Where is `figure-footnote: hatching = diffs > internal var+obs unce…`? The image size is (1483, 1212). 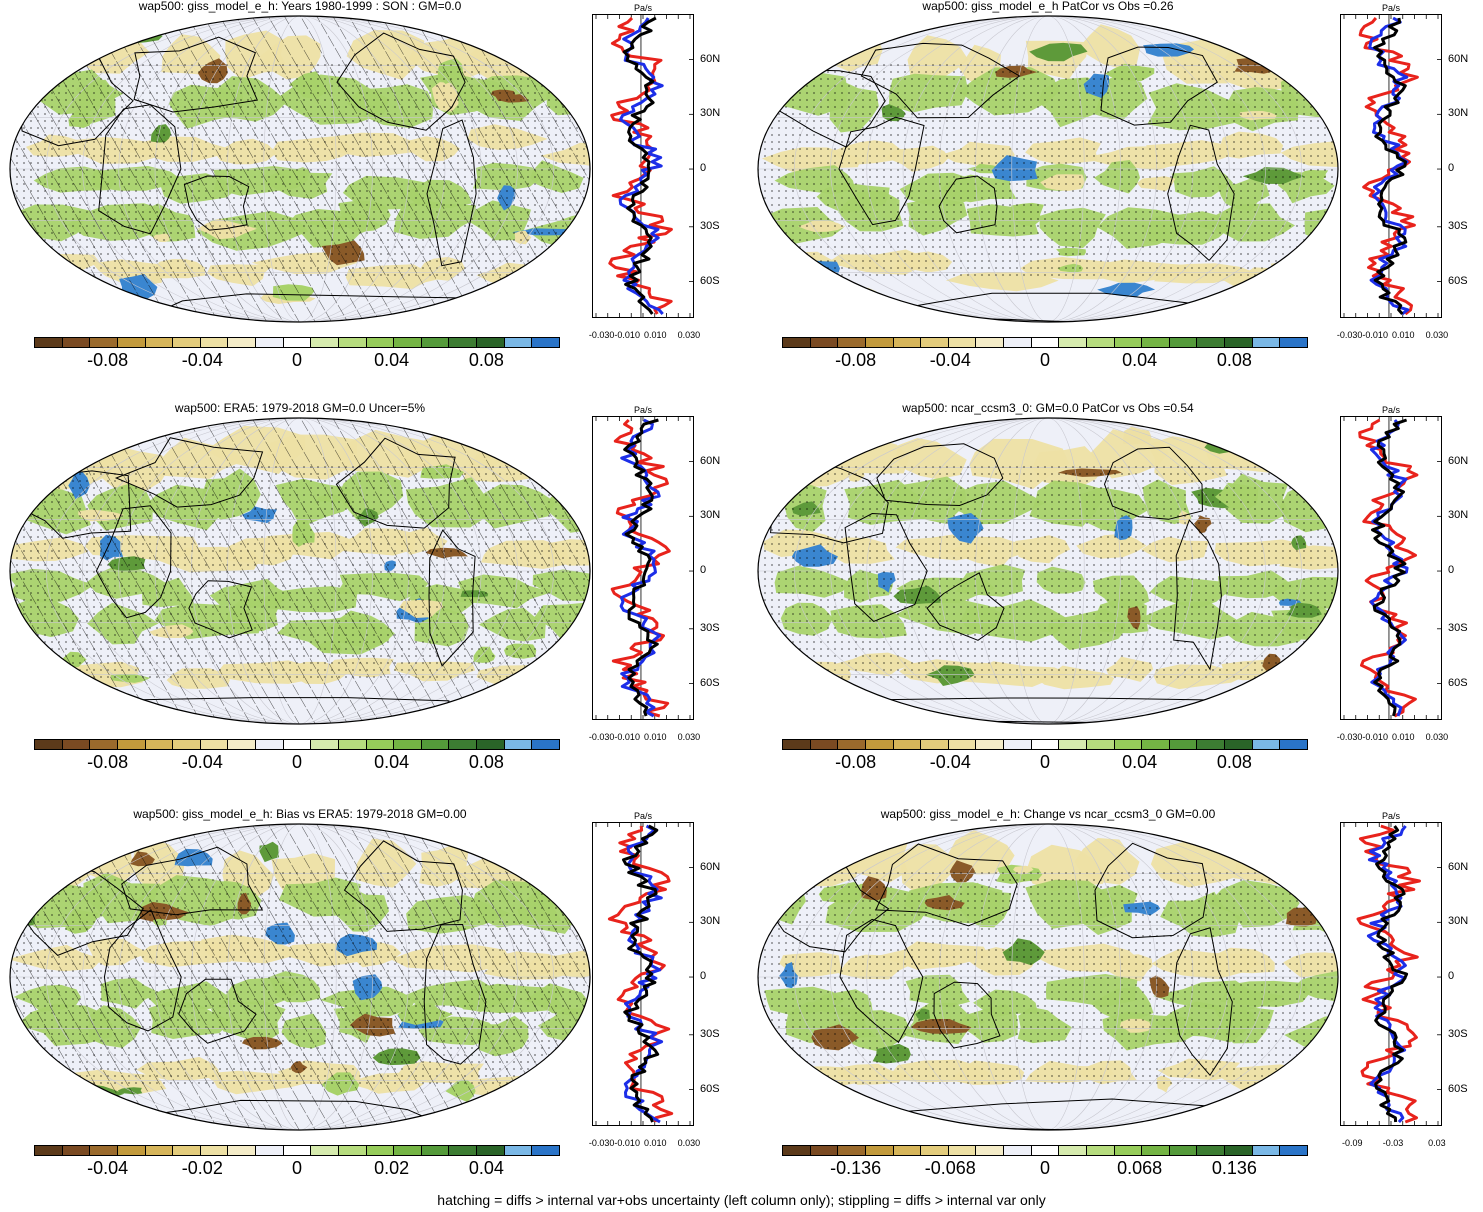 figure-footnote: hatching = diffs > internal var+obs unce… is located at coordinates (741, 1200).